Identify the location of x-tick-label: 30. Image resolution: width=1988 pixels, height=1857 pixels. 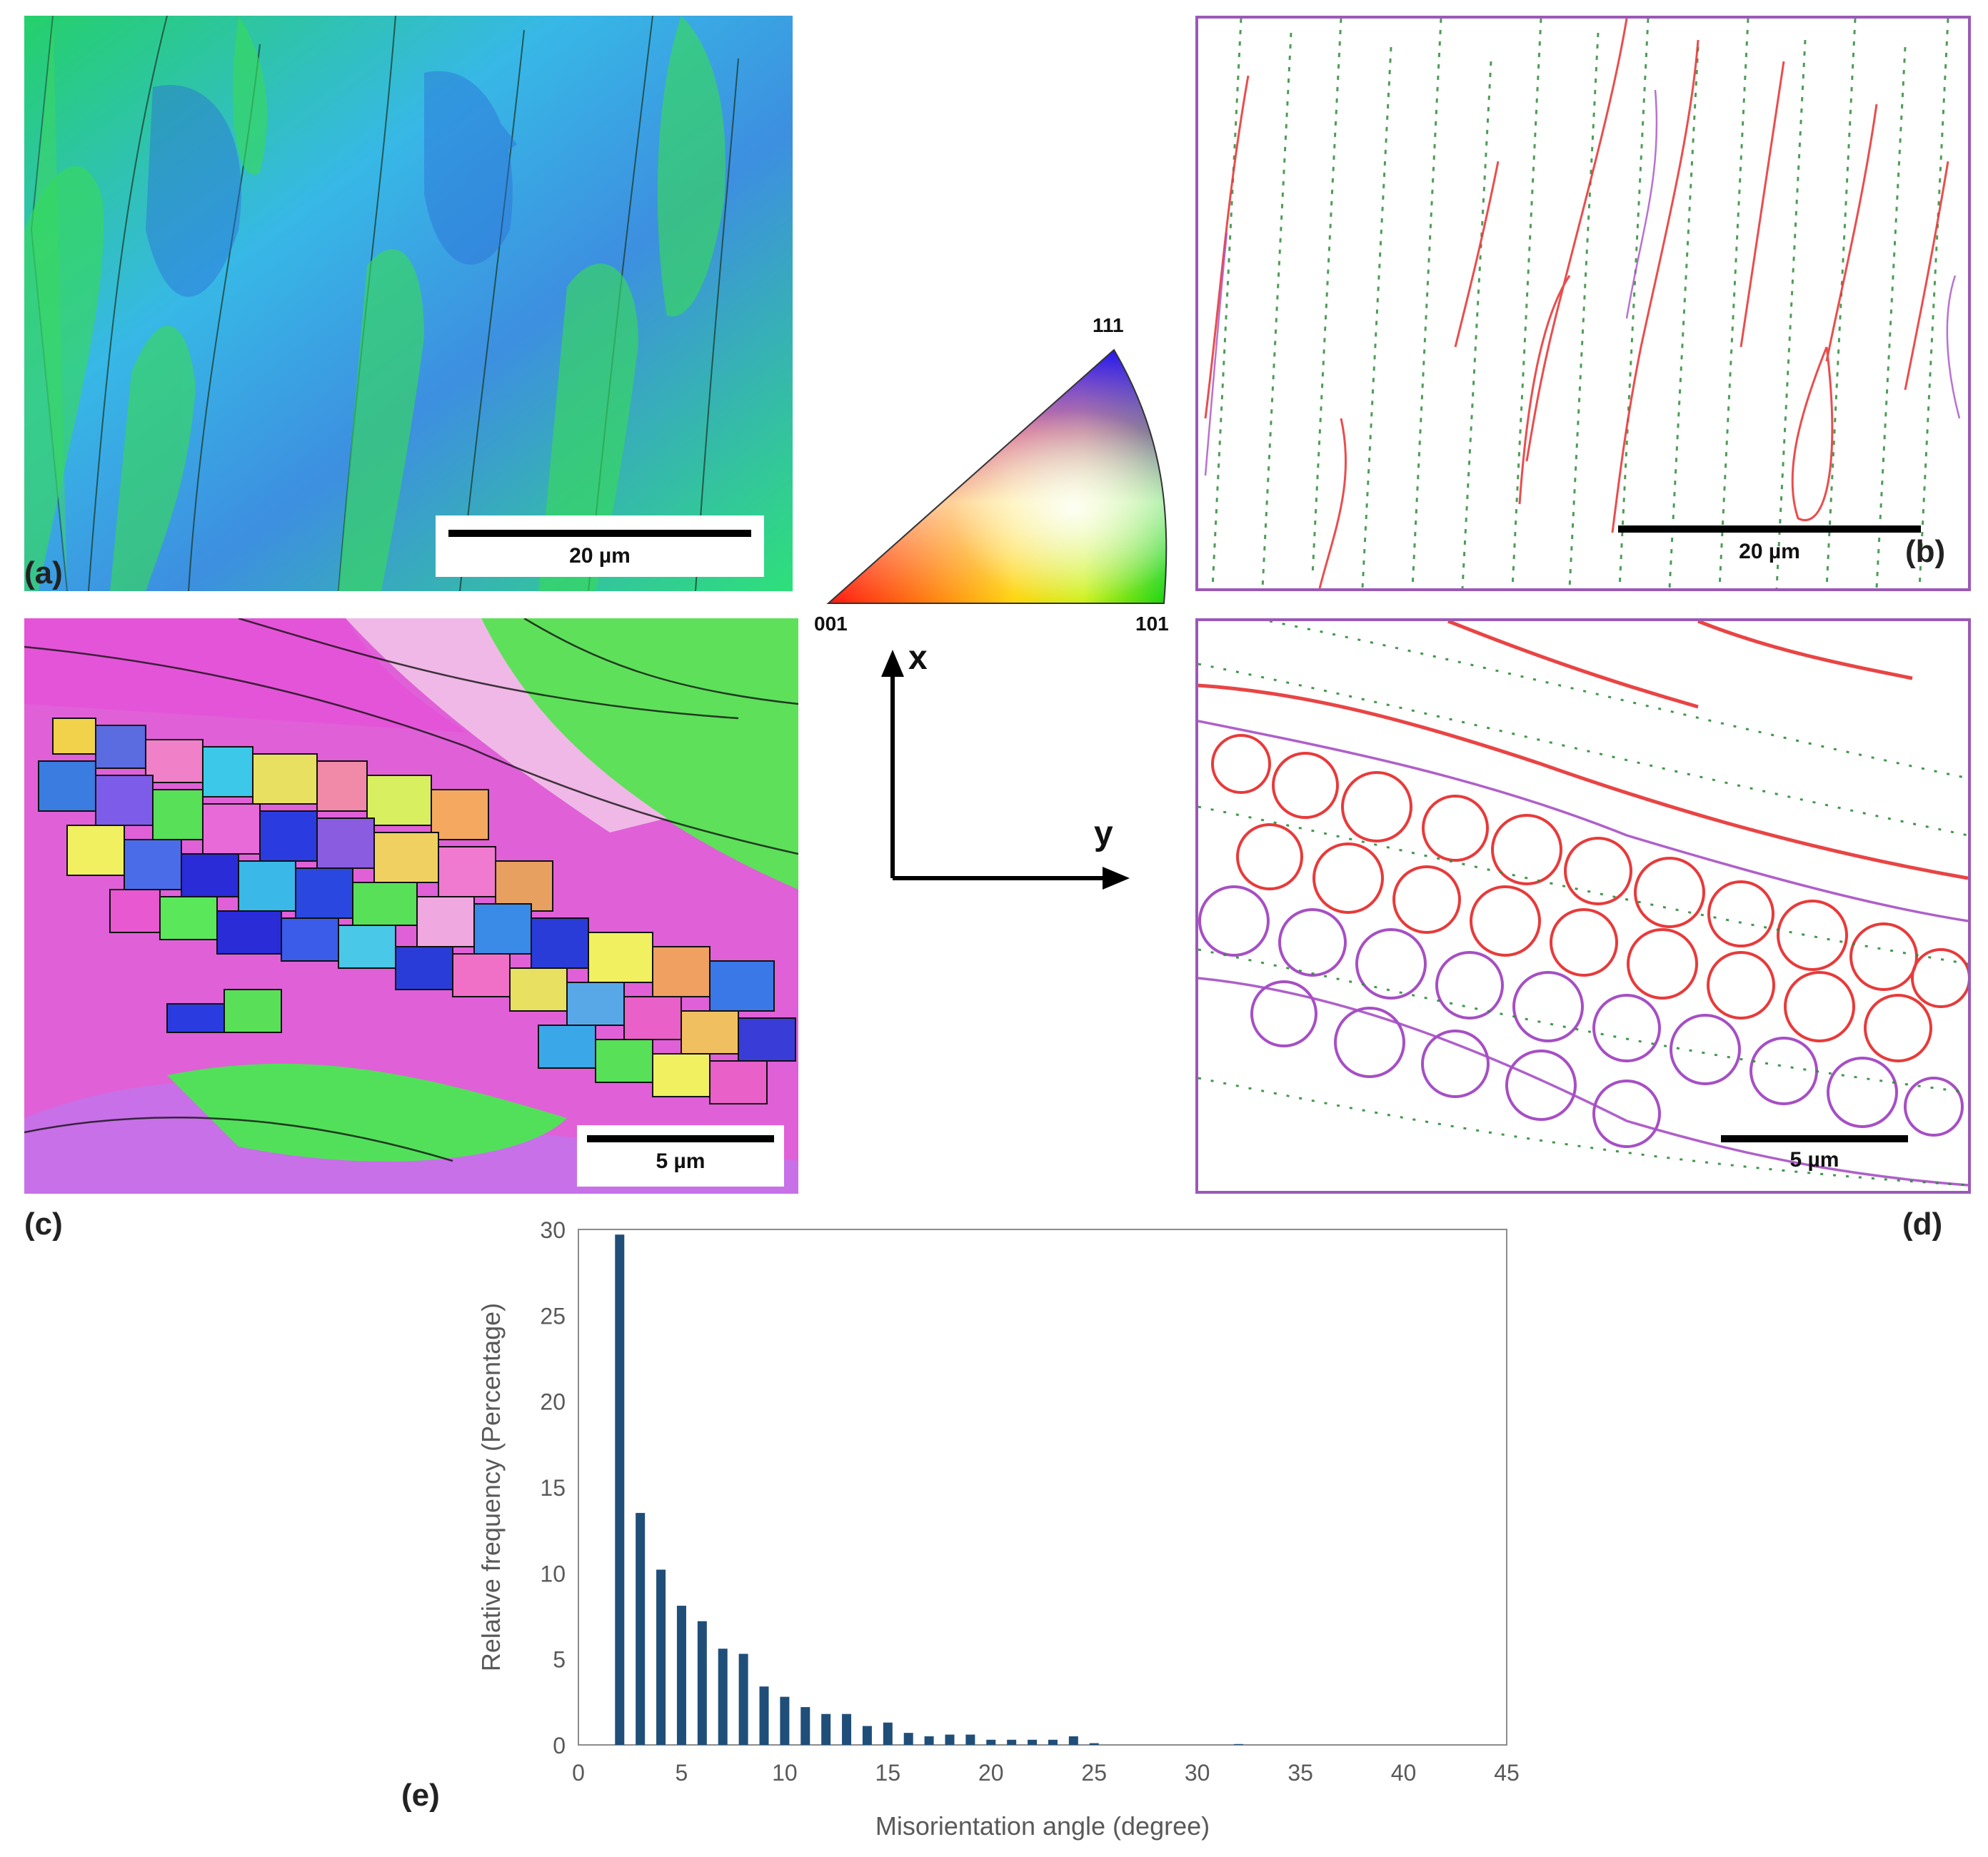
(1197, 1773).